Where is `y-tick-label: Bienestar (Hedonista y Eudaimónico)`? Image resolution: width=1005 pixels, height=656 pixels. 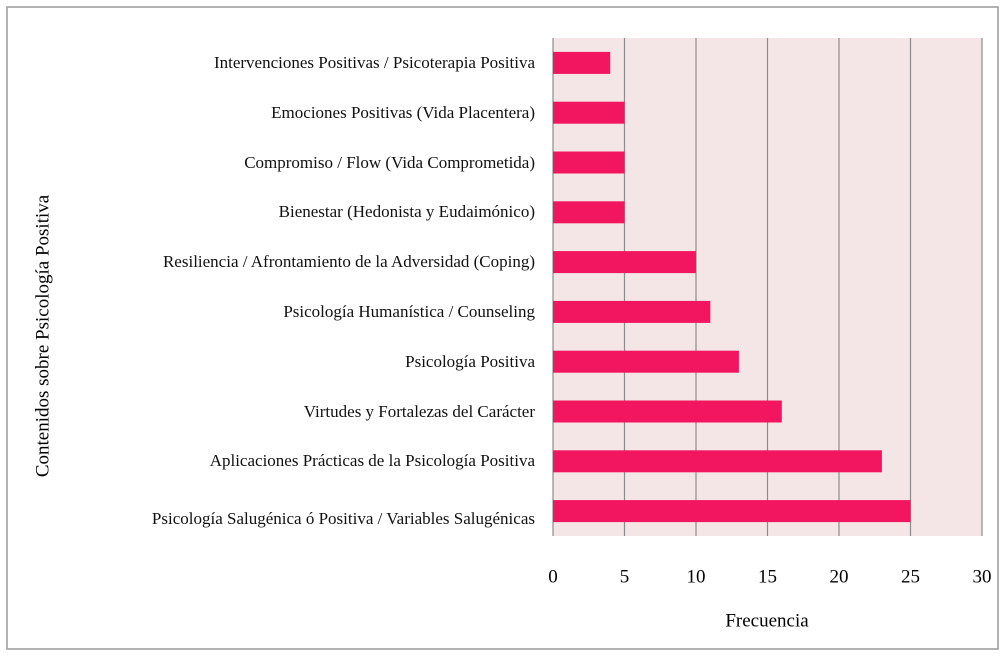 y-tick-label: Bienestar (Hedonista y Eudaimónico) is located at coordinates (406, 212).